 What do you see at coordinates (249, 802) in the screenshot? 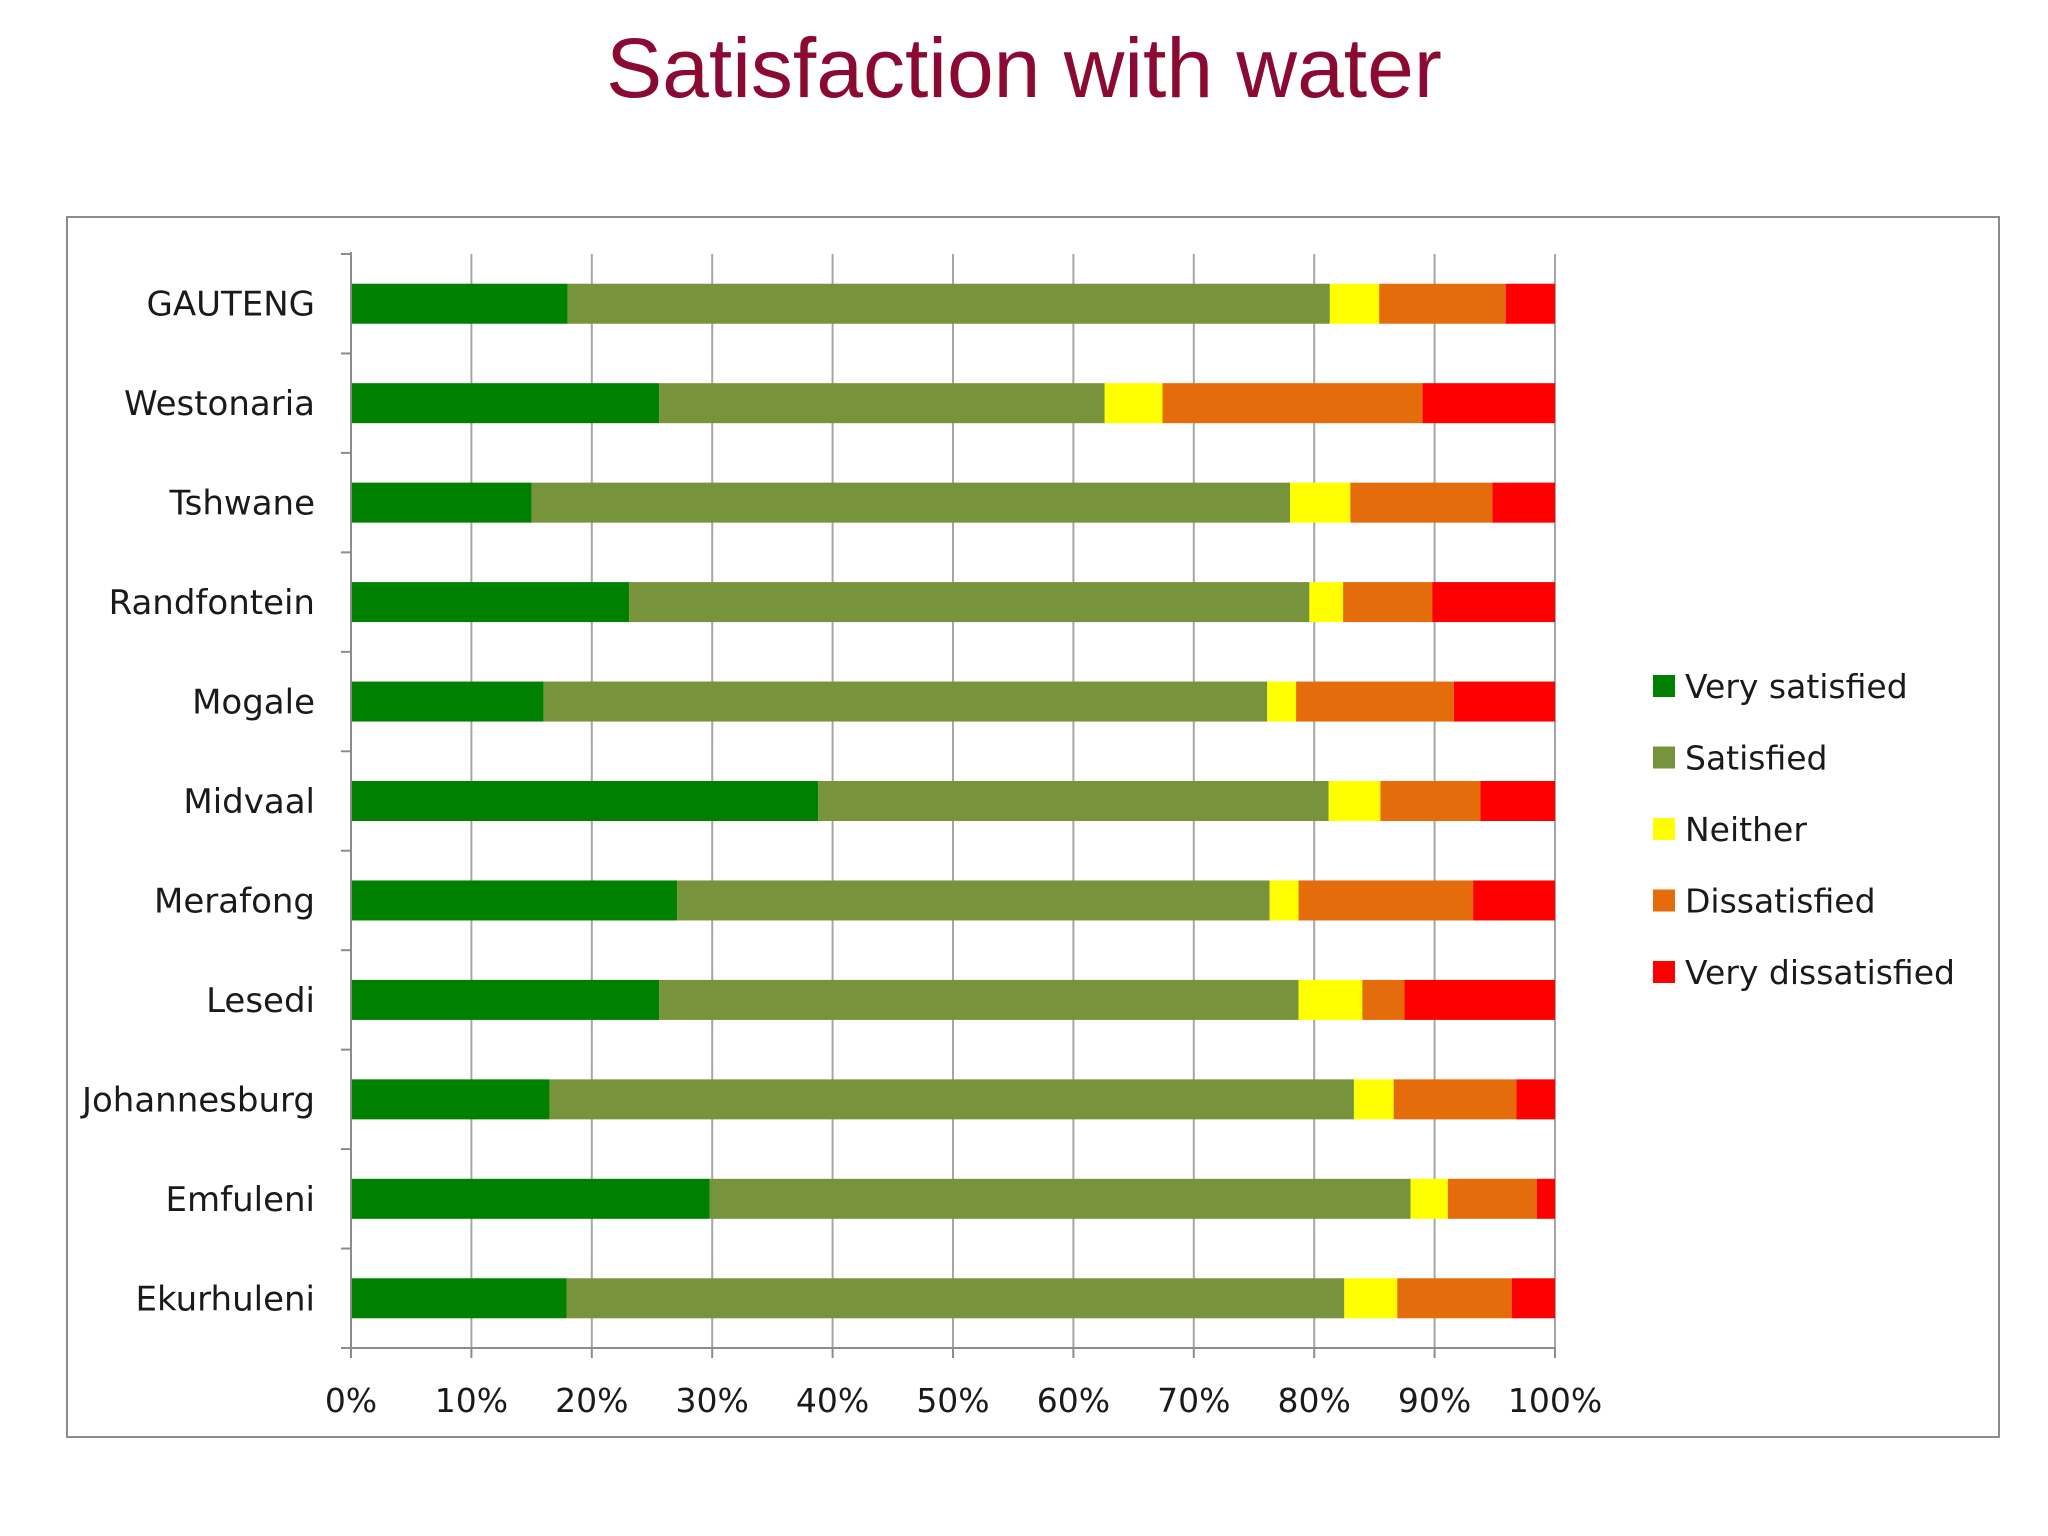
I see `category-label: Midvaal` at bounding box center [249, 802].